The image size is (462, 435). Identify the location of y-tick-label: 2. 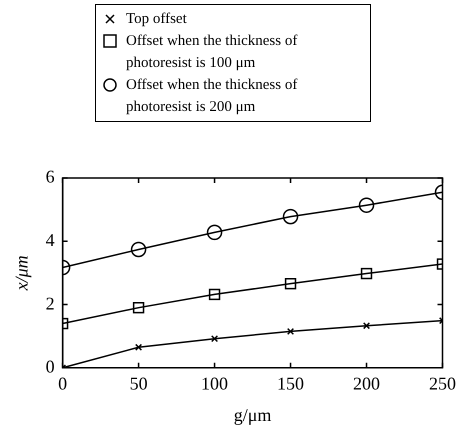
(50, 303).